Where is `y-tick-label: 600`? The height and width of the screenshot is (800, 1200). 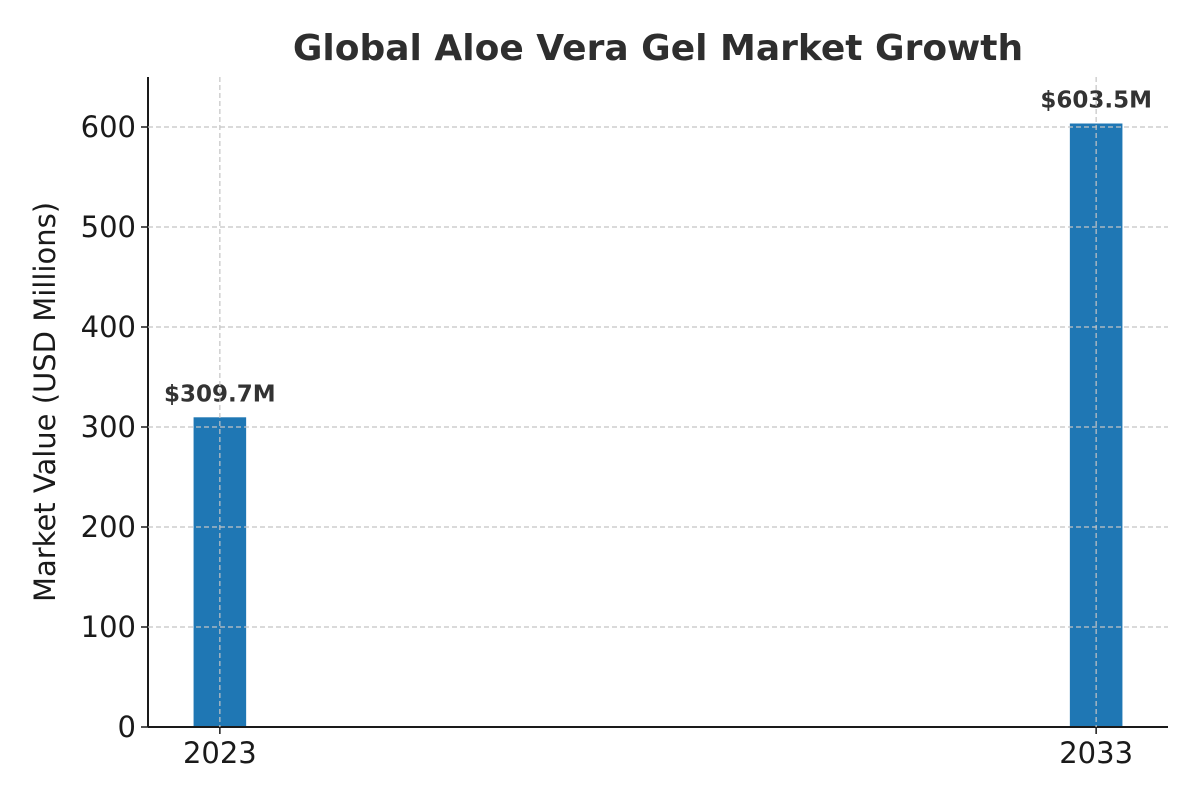 y-tick-label: 600 is located at coordinates (108, 127).